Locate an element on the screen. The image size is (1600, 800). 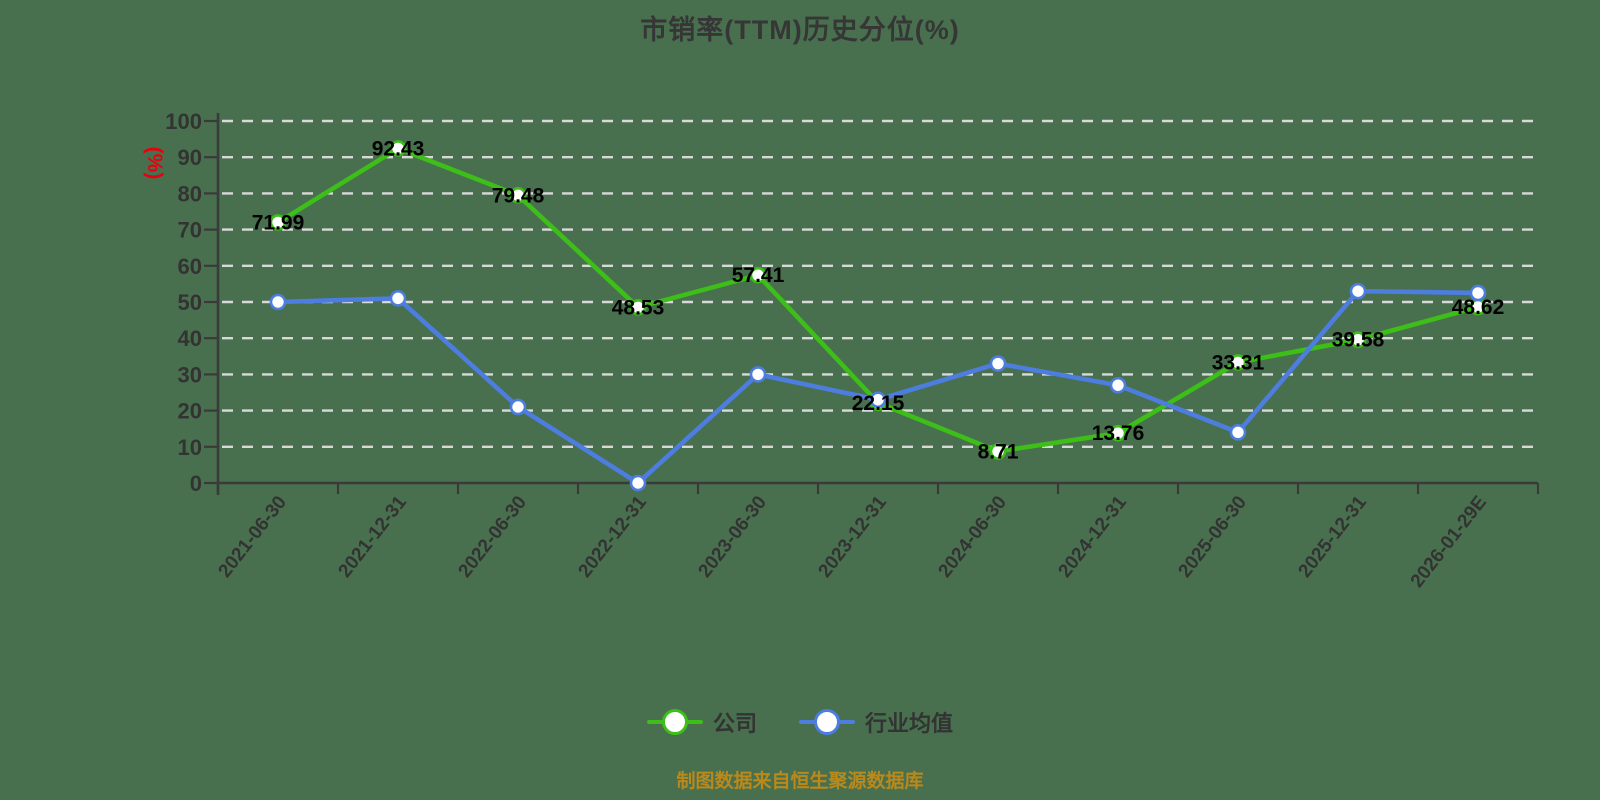
data-point-label: 48.53 is located at coordinates (638, 307).